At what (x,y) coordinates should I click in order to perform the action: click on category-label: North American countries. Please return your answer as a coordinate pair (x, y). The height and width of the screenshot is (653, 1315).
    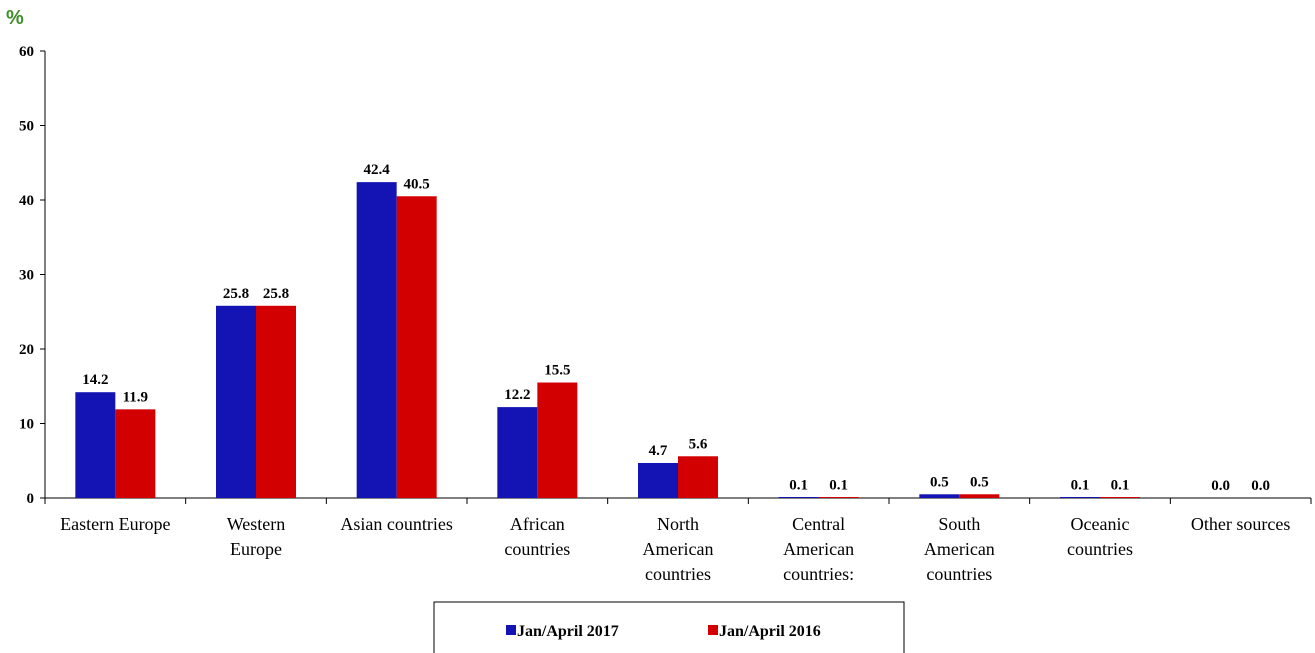
    Looking at the image, I should click on (678, 549).